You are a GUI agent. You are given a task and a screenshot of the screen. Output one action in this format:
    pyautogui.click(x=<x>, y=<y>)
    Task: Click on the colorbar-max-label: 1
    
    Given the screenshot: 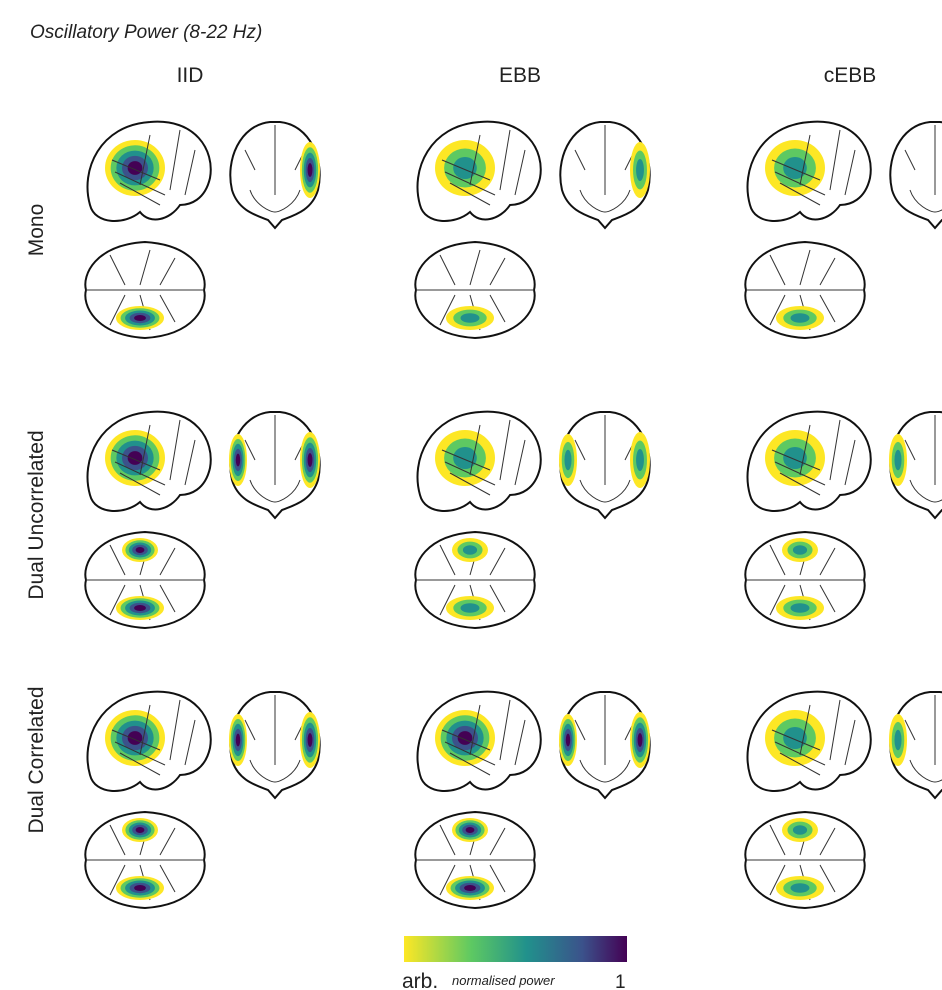 What is the action you would take?
    pyautogui.click(x=620, y=981)
    